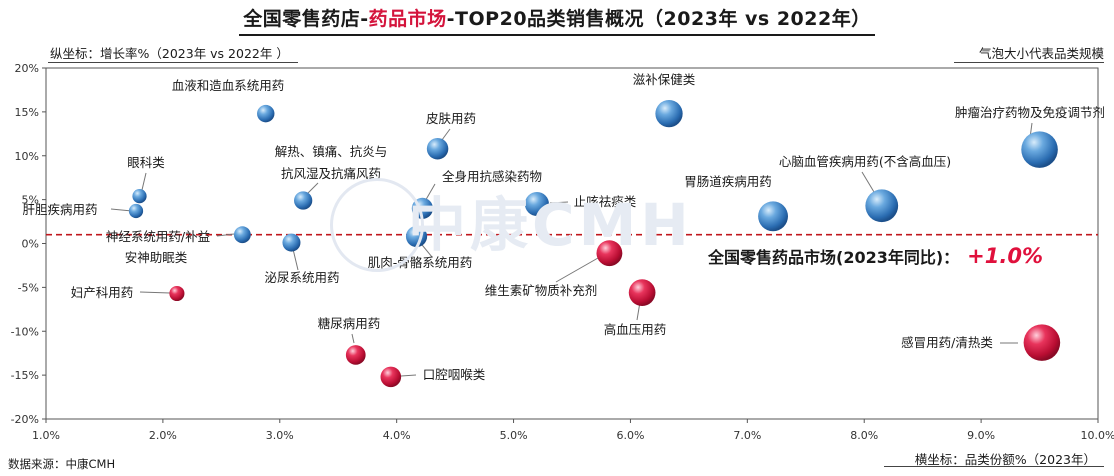  Describe the element at coordinates (62, 464) in the screenshot. I see `data-source: 数据来源：中康CMH` at that location.